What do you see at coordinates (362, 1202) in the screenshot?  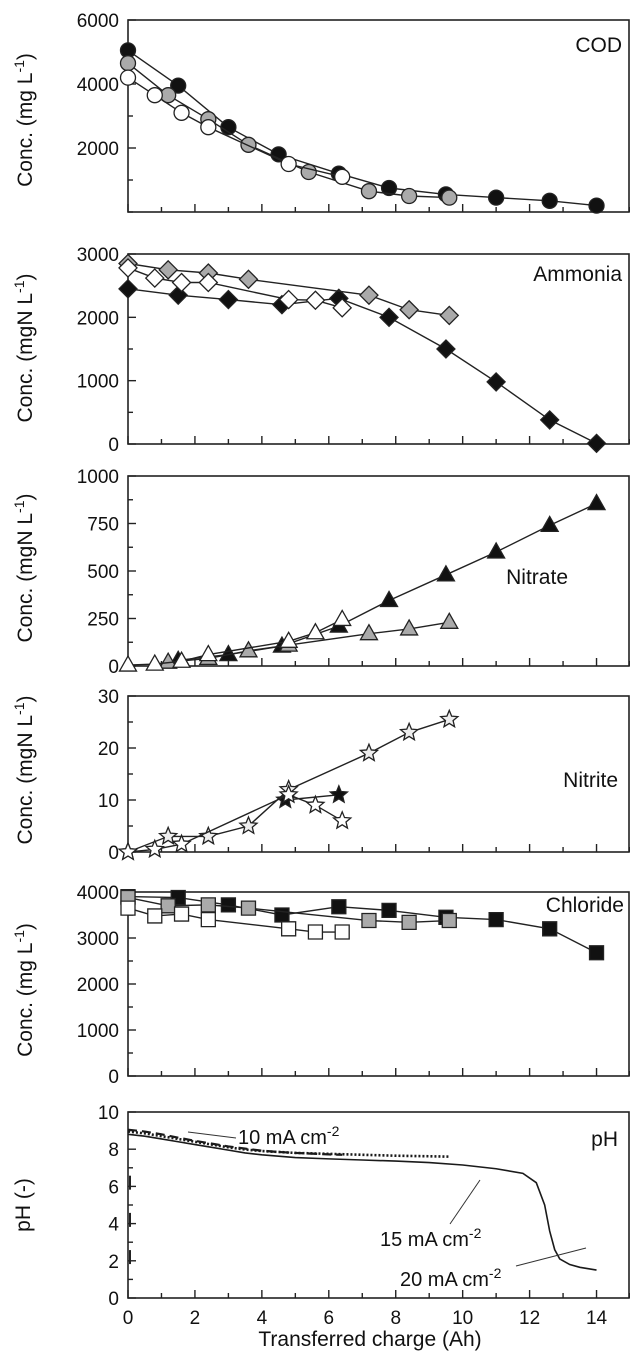 I see `series-line-solid` at bounding box center [362, 1202].